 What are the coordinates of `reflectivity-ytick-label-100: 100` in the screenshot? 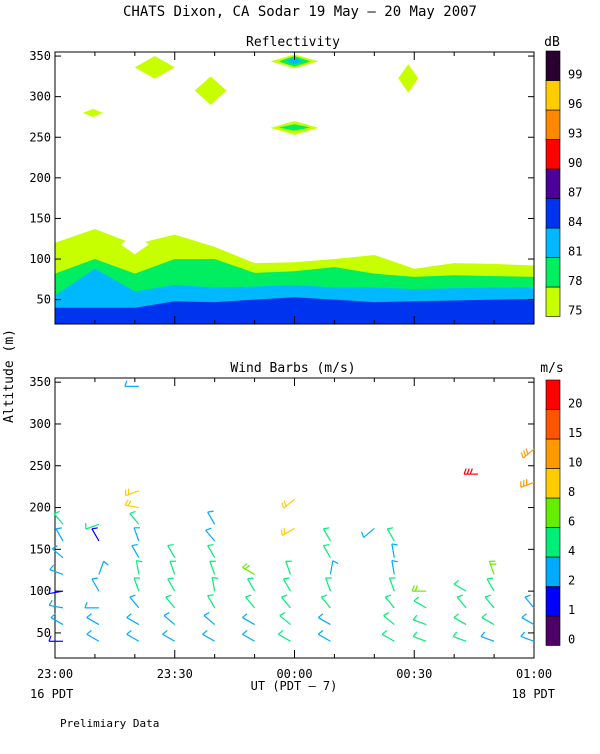 It's located at (40, 259).